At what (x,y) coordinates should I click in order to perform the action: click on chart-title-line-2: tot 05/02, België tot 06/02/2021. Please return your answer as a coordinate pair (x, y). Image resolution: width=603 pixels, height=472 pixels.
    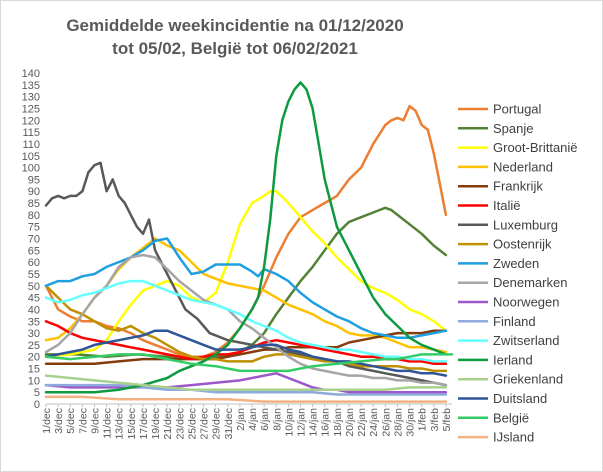
    Looking at the image, I should click on (235, 48).